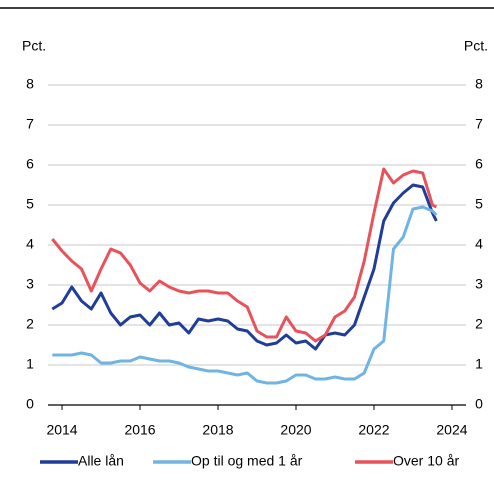  Describe the element at coordinates (295, 430) in the screenshot. I see `x-tick-label: 2020` at that location.